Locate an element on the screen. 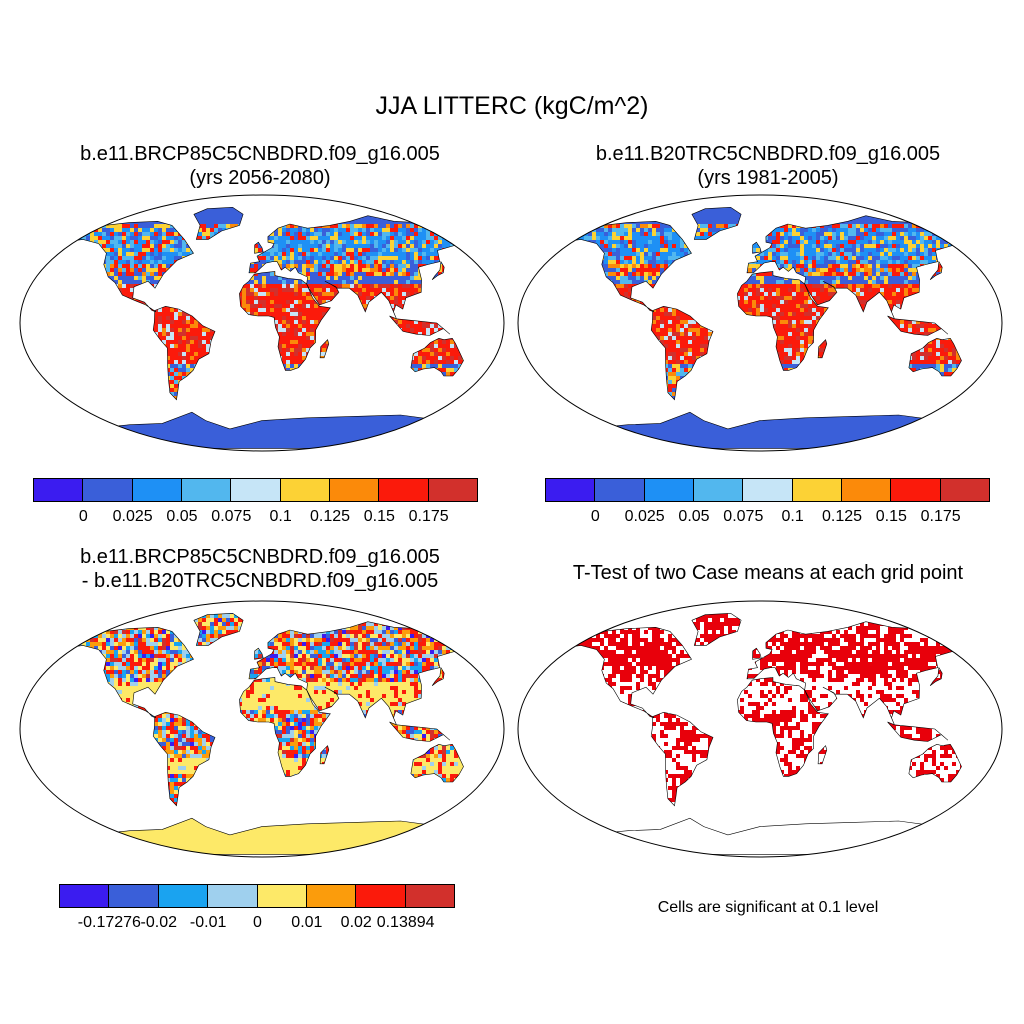 The image size is (1024, 1024). colorbar-tick-label: 0.02 is located at coordinates (356, 922).